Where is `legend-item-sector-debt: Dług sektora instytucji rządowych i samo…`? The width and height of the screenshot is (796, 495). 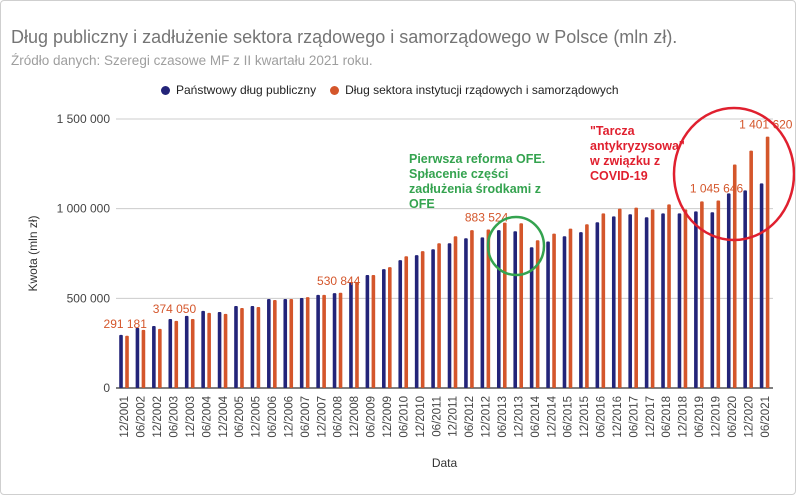 legend-item-sector-debt: Dług sektora instytucji rządowych i samo… is located at coordinates (474, 90).